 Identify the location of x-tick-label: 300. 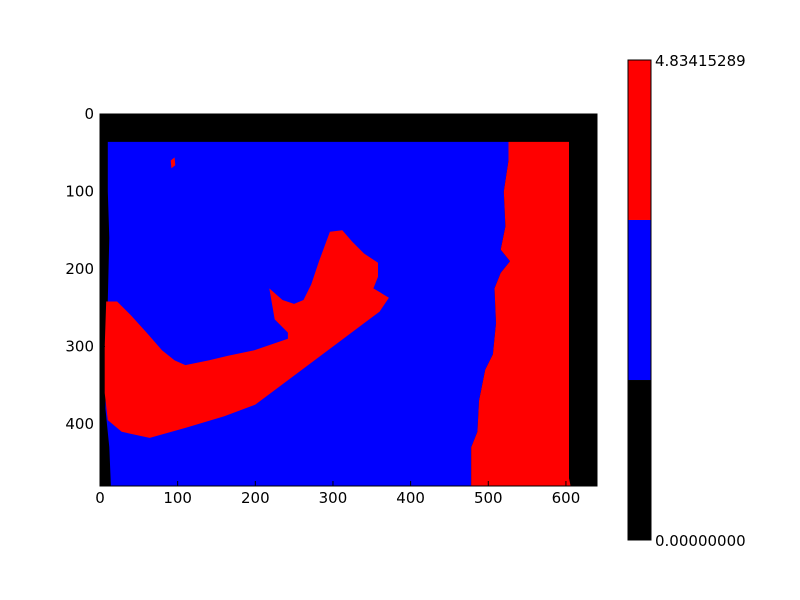
(333, 498).